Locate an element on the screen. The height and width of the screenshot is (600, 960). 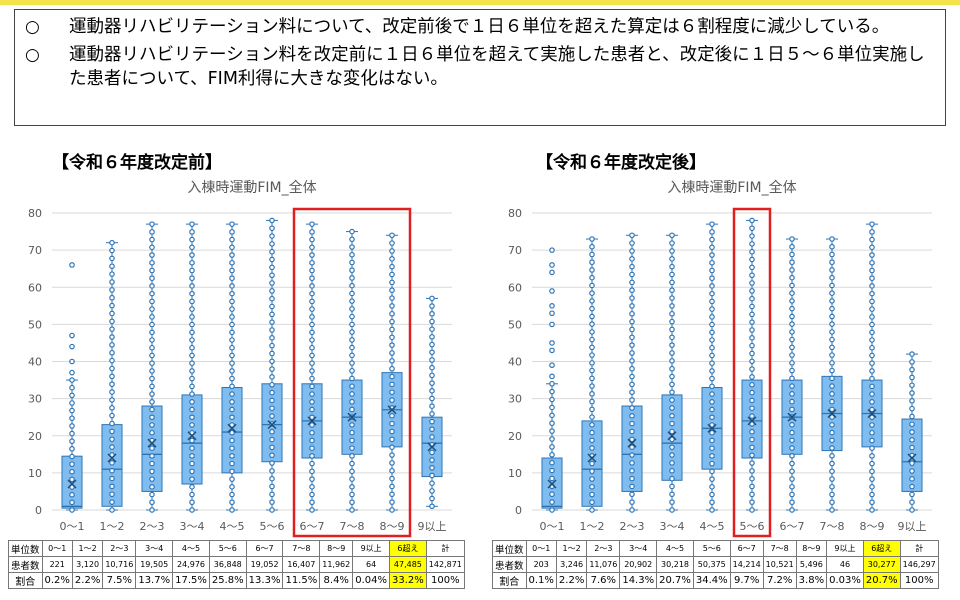
y-tick-label: 10 is located at coordinates (515, 473).